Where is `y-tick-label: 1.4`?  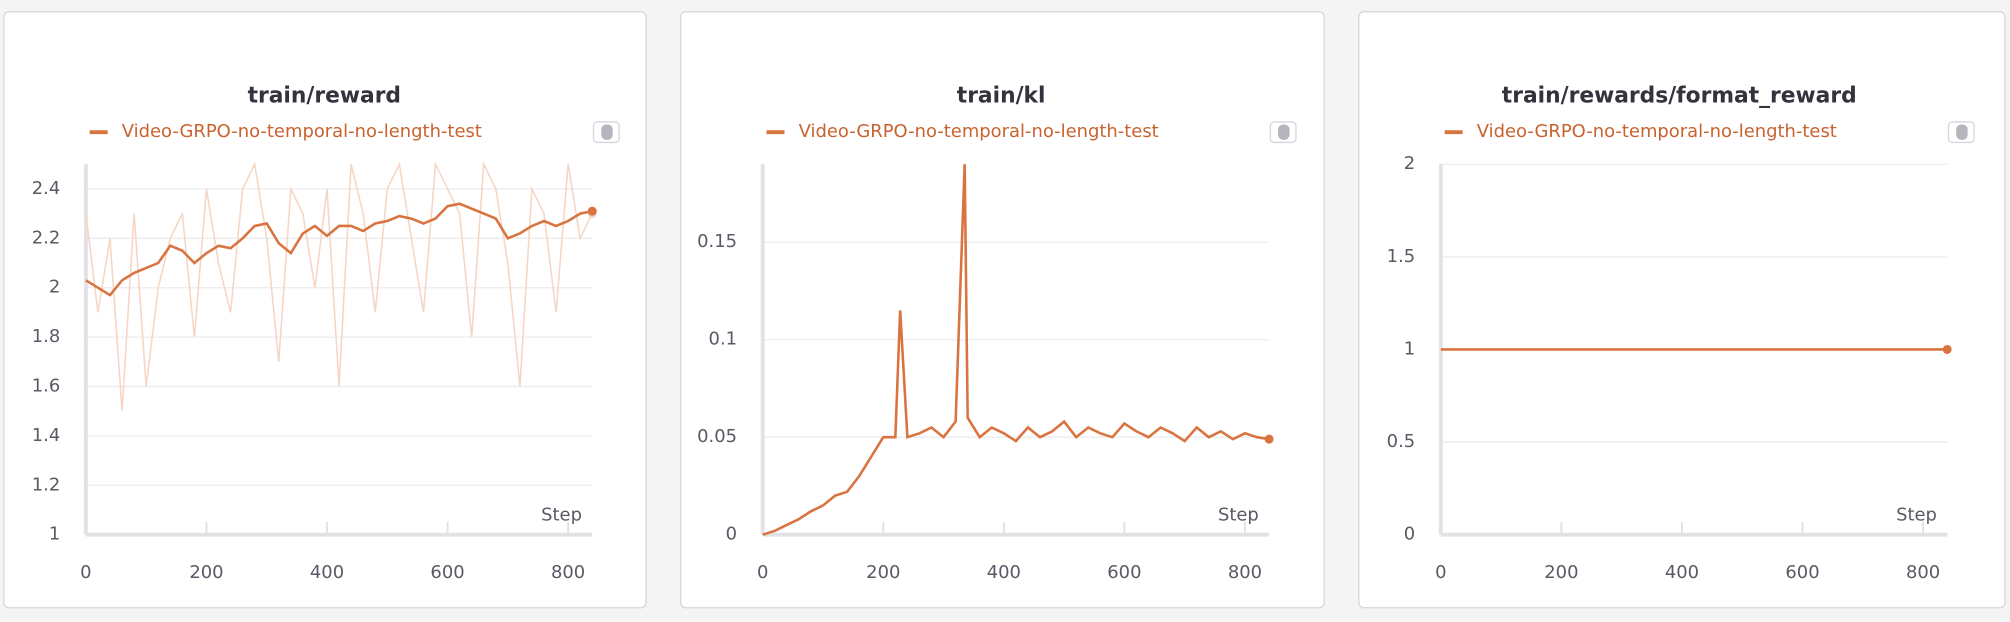 y-tick-label: 1.4 is located at coordinates (46, 435).